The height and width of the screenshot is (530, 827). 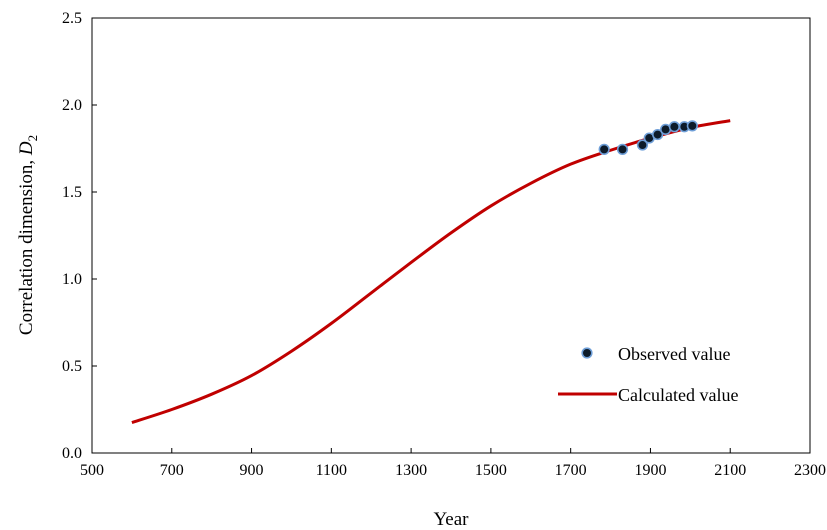 I want to click on legend-calculated-label: Calculated value, so click(x=678, y=395).